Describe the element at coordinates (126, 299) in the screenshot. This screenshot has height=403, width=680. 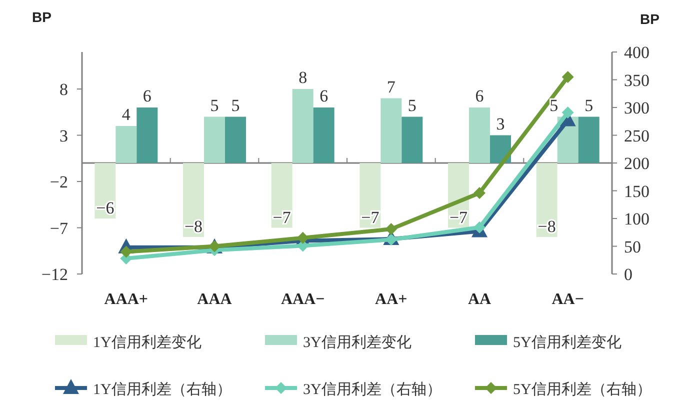
I see `x-tick-label: AAA+` at that location.